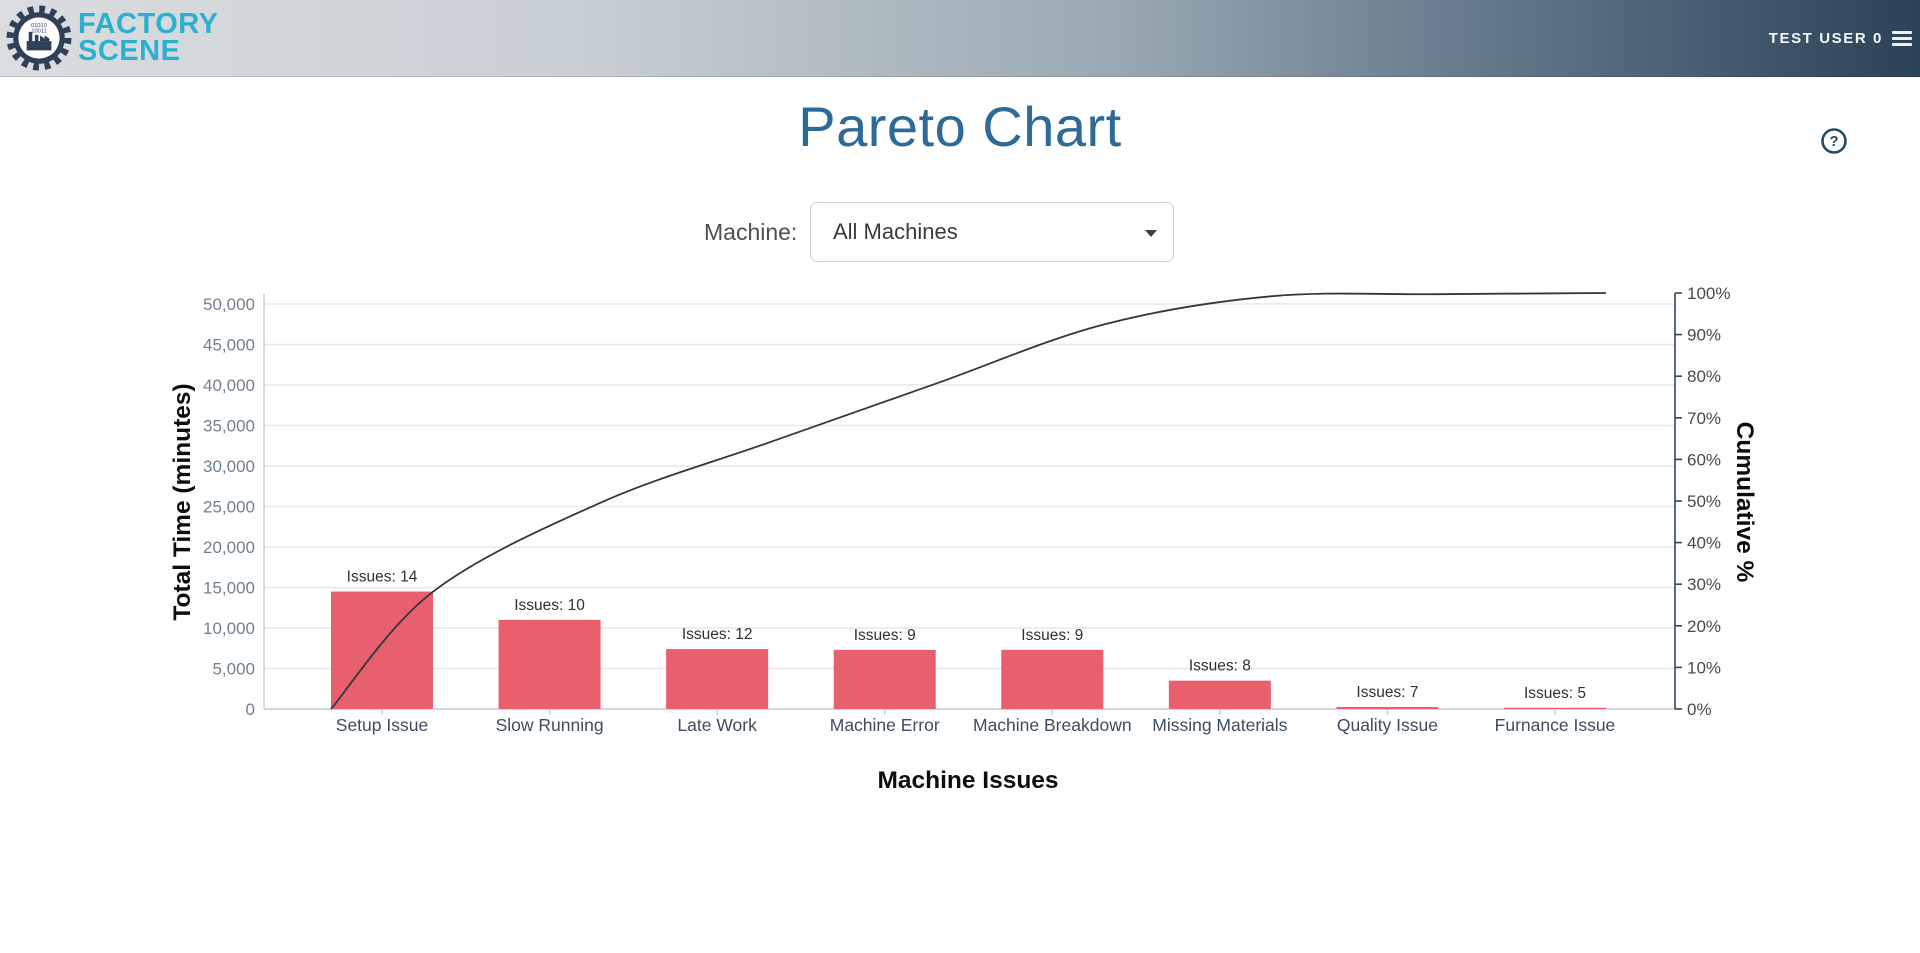  What do you see at coordinates (1151, 233) in the screenshot?
I see `chevron-down-icon` at bounding box center [1151, 233].